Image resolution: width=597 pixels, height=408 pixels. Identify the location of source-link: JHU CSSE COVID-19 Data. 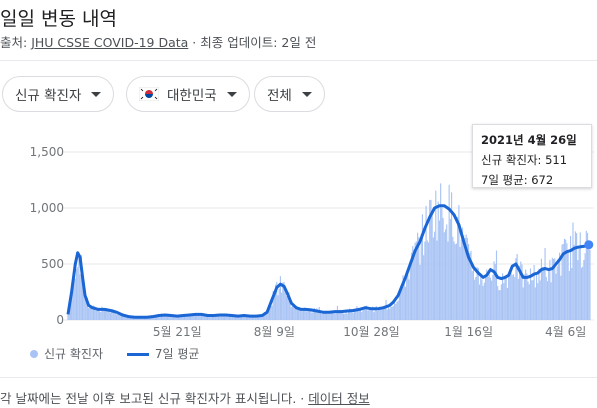
(110, 42).